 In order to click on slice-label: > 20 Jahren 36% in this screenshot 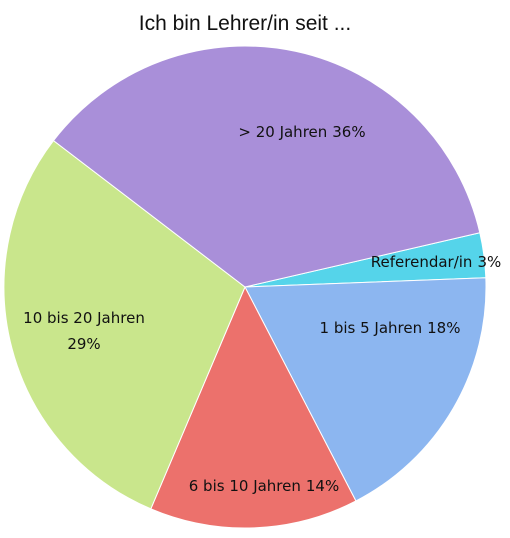, I will do `click(301, 132)`.